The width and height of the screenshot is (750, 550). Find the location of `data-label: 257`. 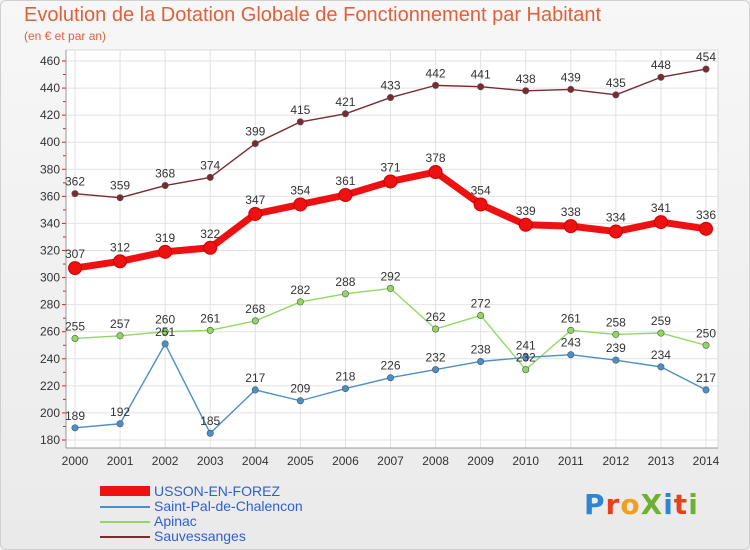

data-label: 257 is located at coordinates (120, 324).